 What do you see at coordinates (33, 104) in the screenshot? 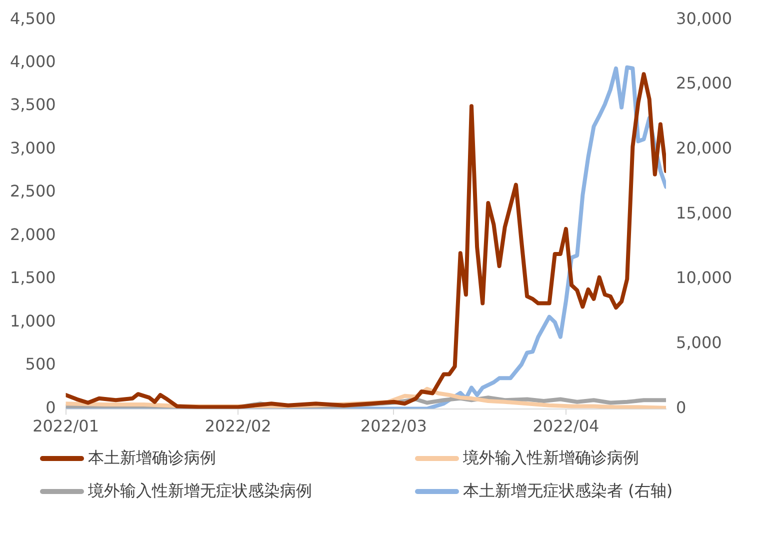
I see `y-tick-label: 3,500` at bounding box center [33, 104].